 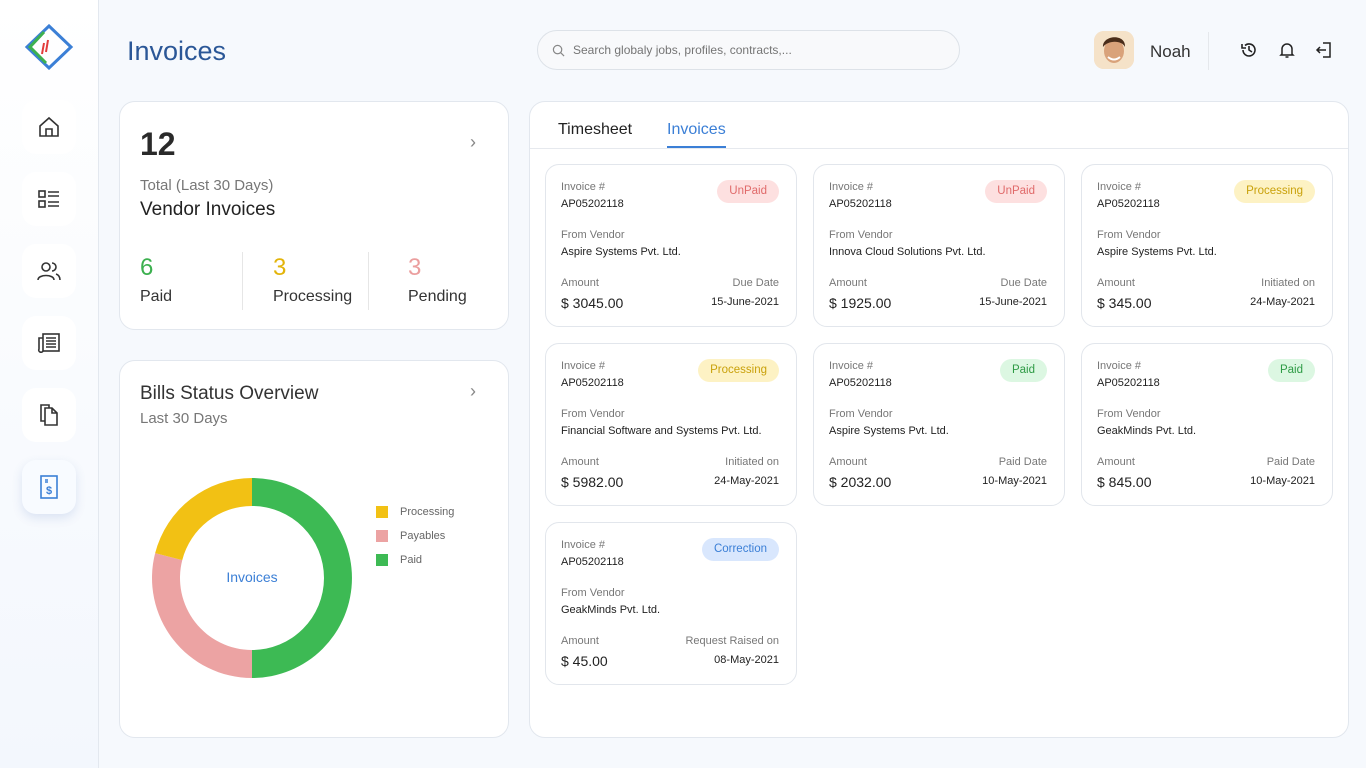 I want to click on date-label: Request Raised on, so click(x=732, y=641).